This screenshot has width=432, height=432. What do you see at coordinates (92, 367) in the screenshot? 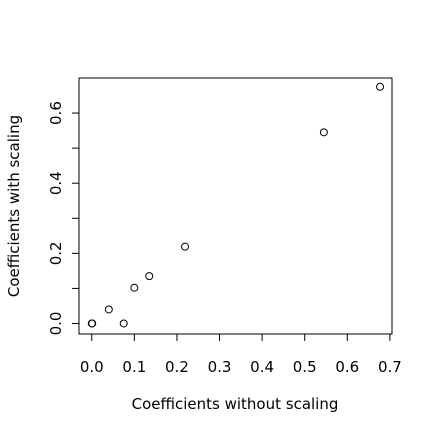
I see `x-tick-label: 0.0` at bounding box center [92, 367].